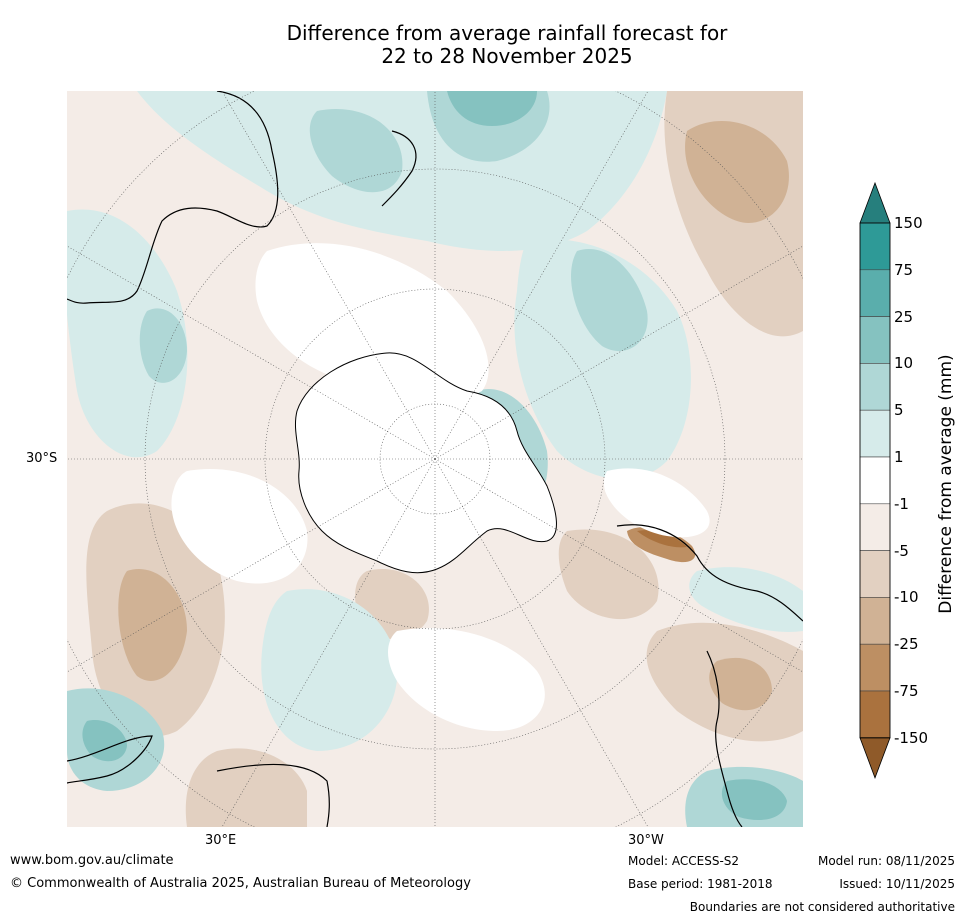 The height and width of the screenshot is (919, 965). I want to click on madagascar-coastline, so click(273, 795).